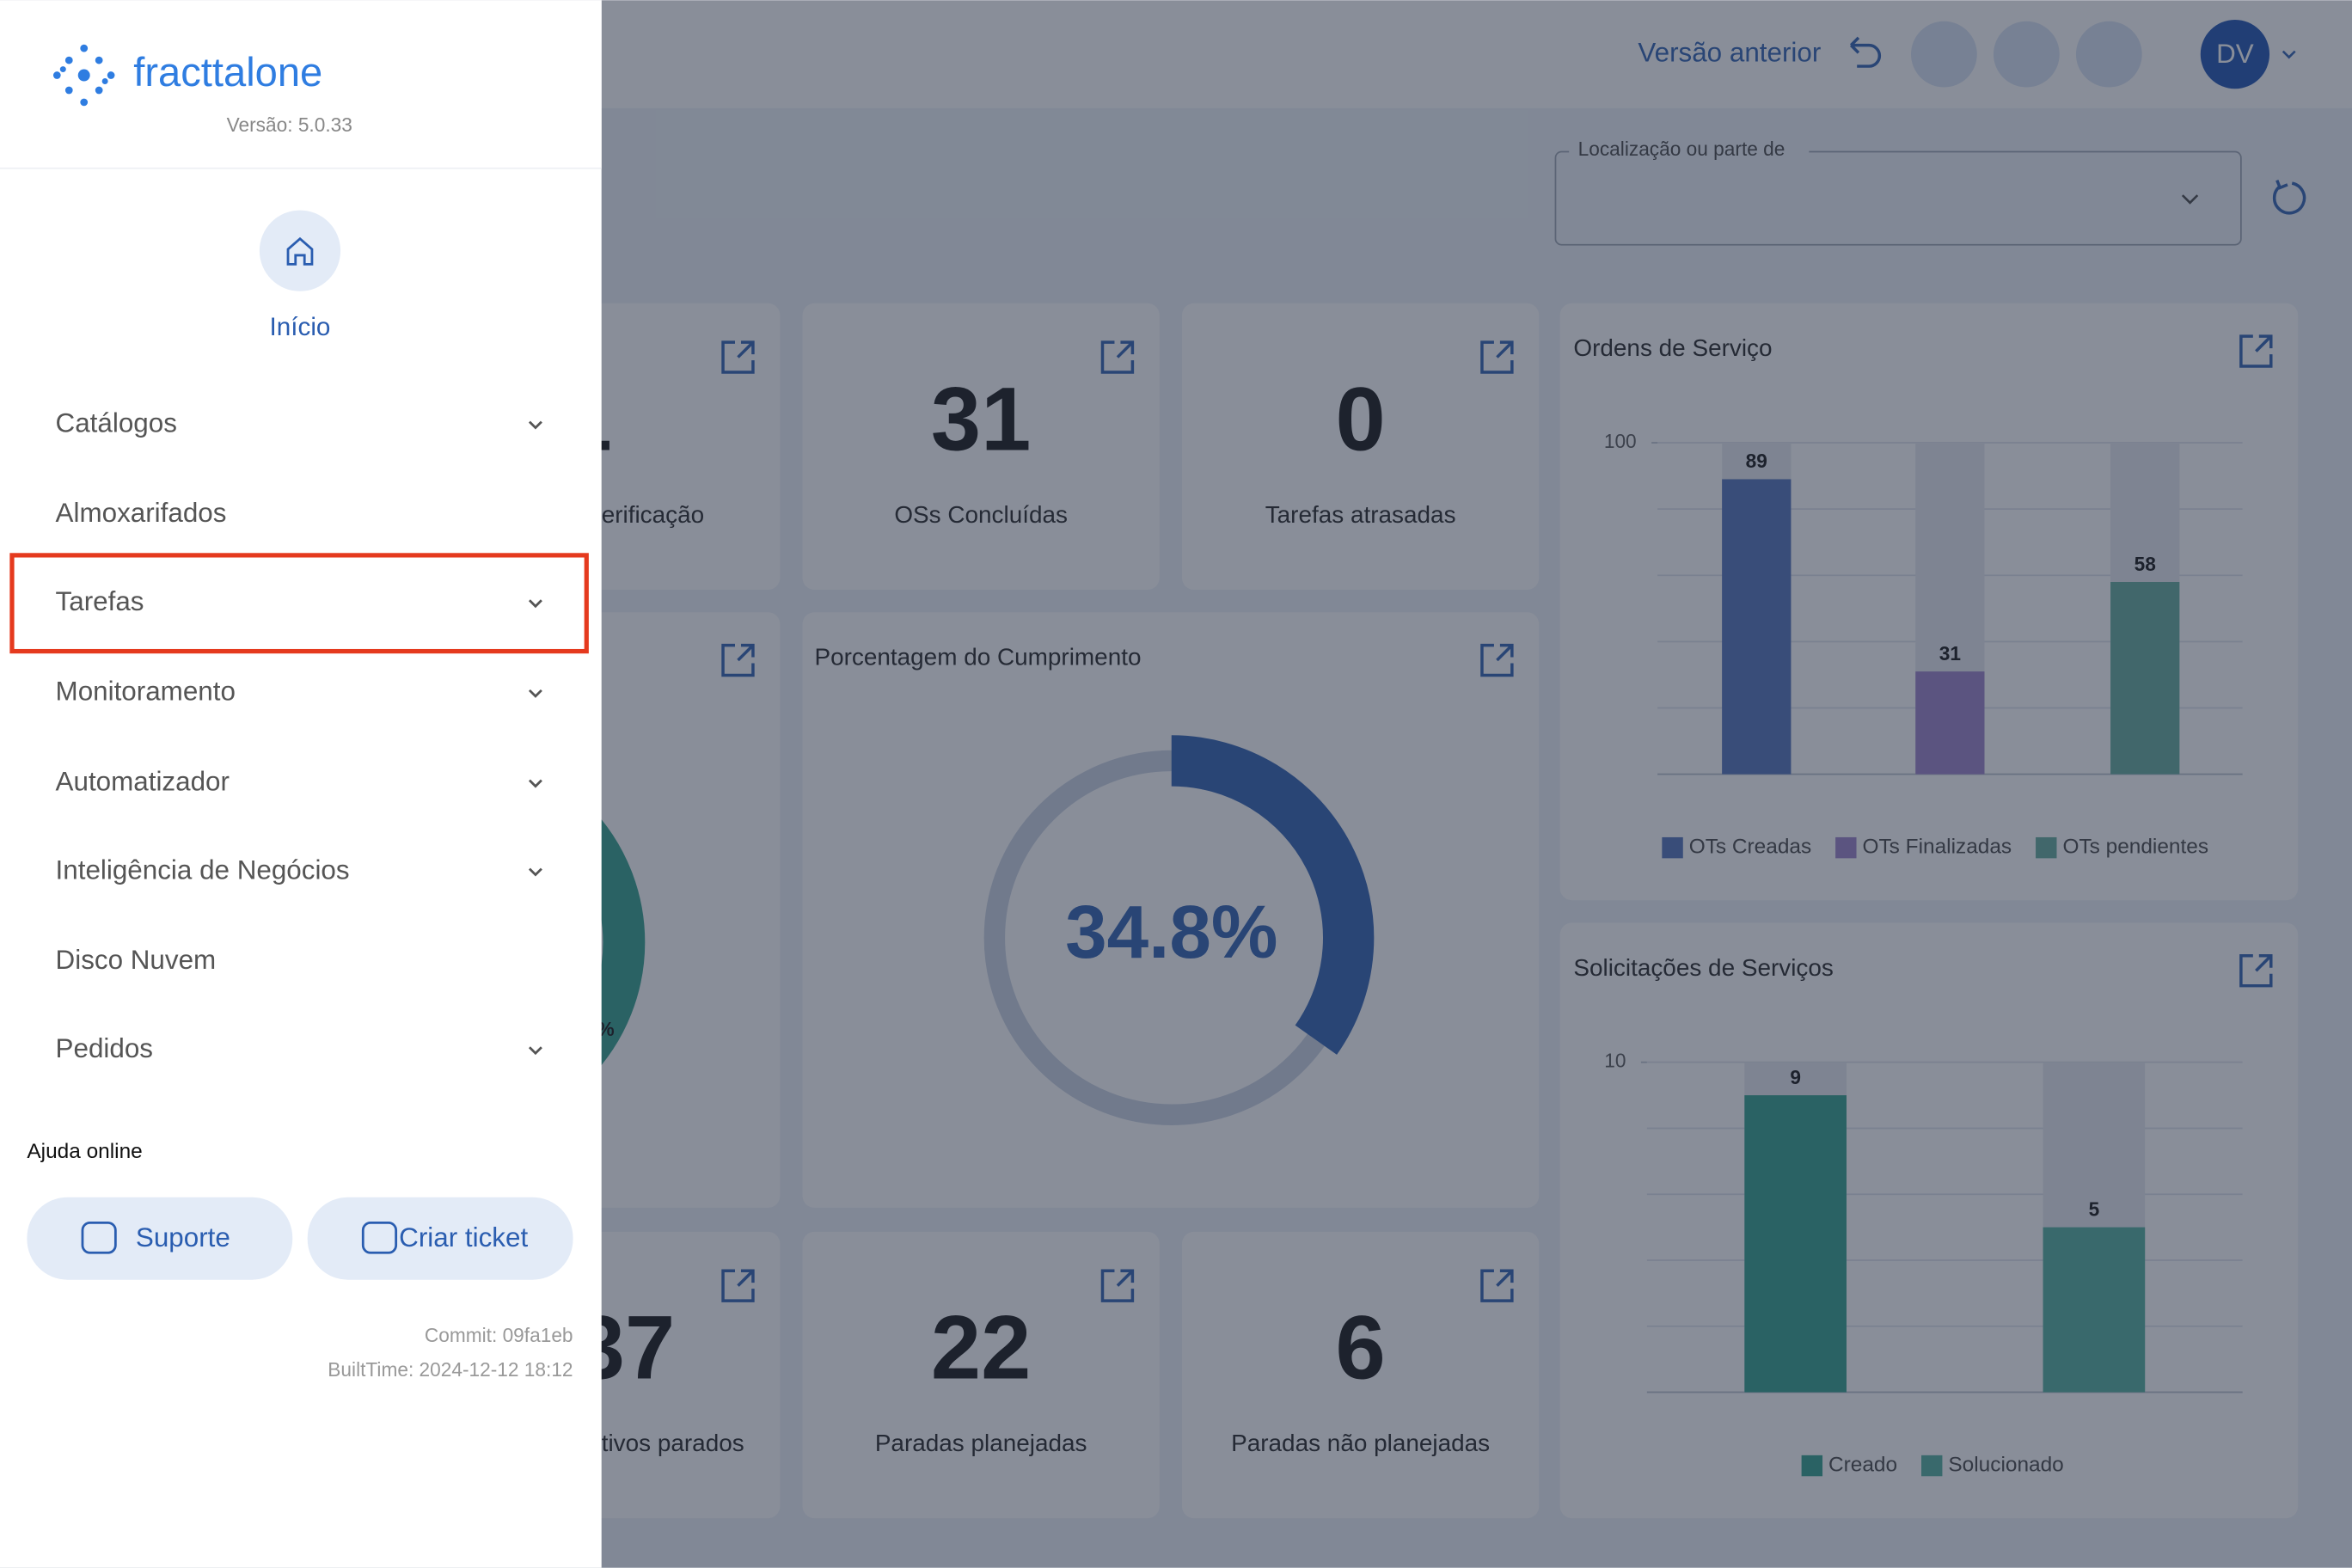 This screenshot has height=1568, width=2352. I want to click on built-time: BuiltTime: 2024-12-12 18:12, so click(450, 1369).